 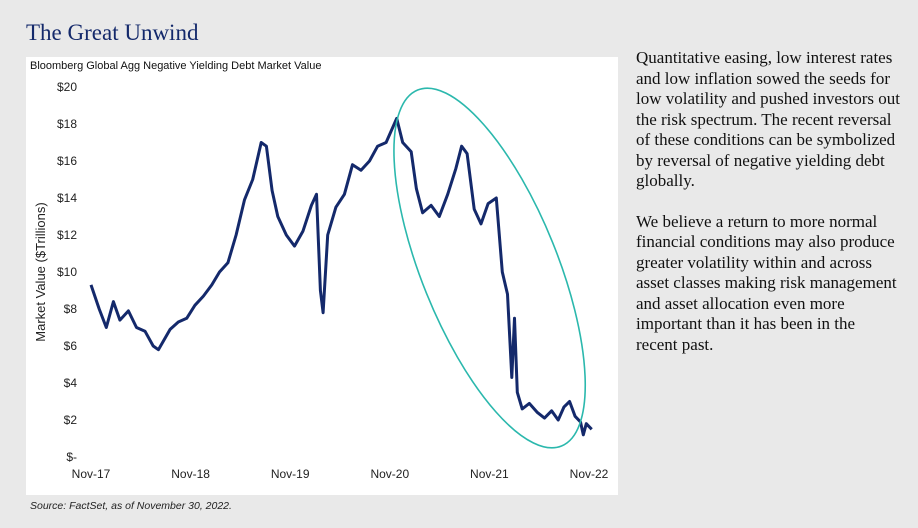 What do you see at coordinates (489, 474) in the screenshot?
I see `x-tick-label: Nov-21` at bounding box center [489, 474].